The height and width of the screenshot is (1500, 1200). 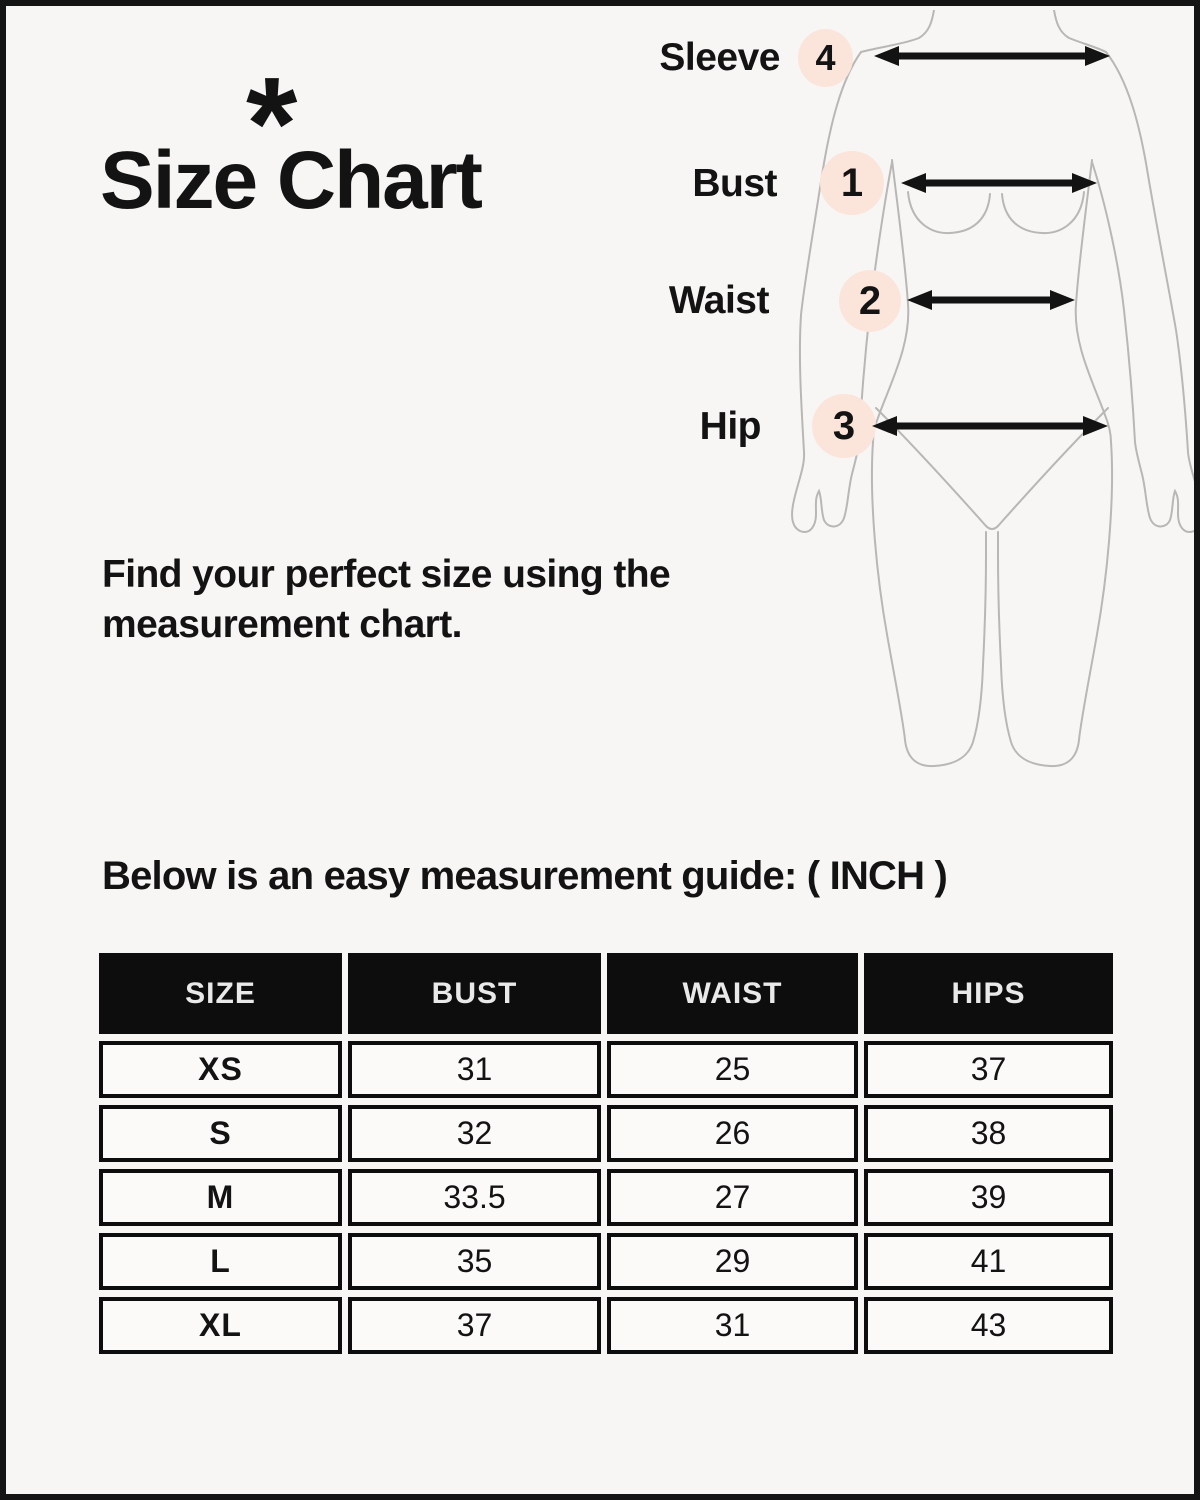 I want to click on table-cell-bust-xs: 31, so click(x=474, y=1069).